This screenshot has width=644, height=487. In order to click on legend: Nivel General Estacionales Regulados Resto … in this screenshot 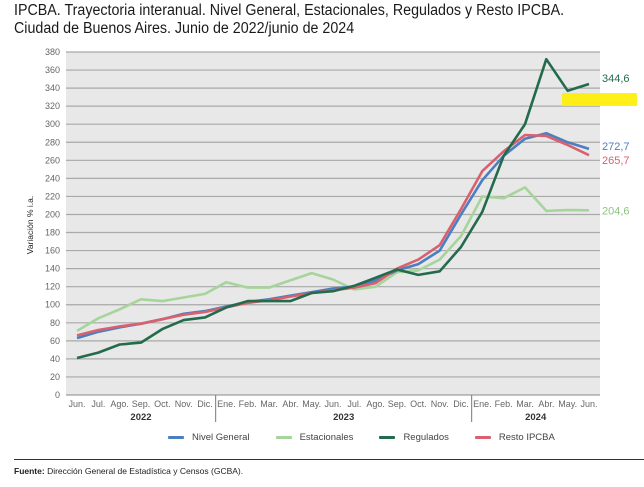, I will do `click(361, 437)`.